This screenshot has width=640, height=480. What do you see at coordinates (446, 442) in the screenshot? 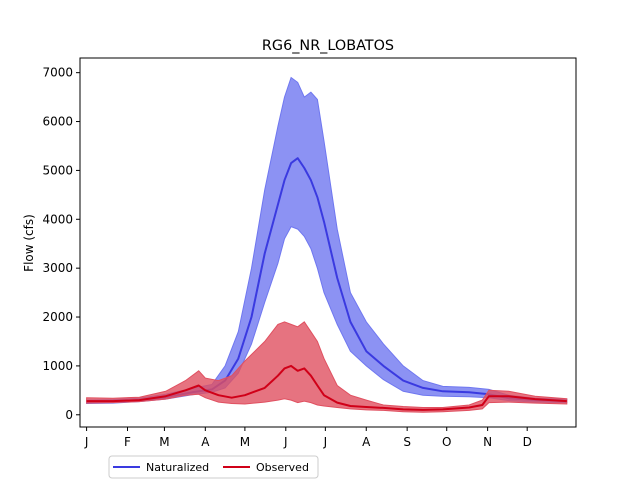
I see `x-tick-label: O` at bounding box center [446, 442].